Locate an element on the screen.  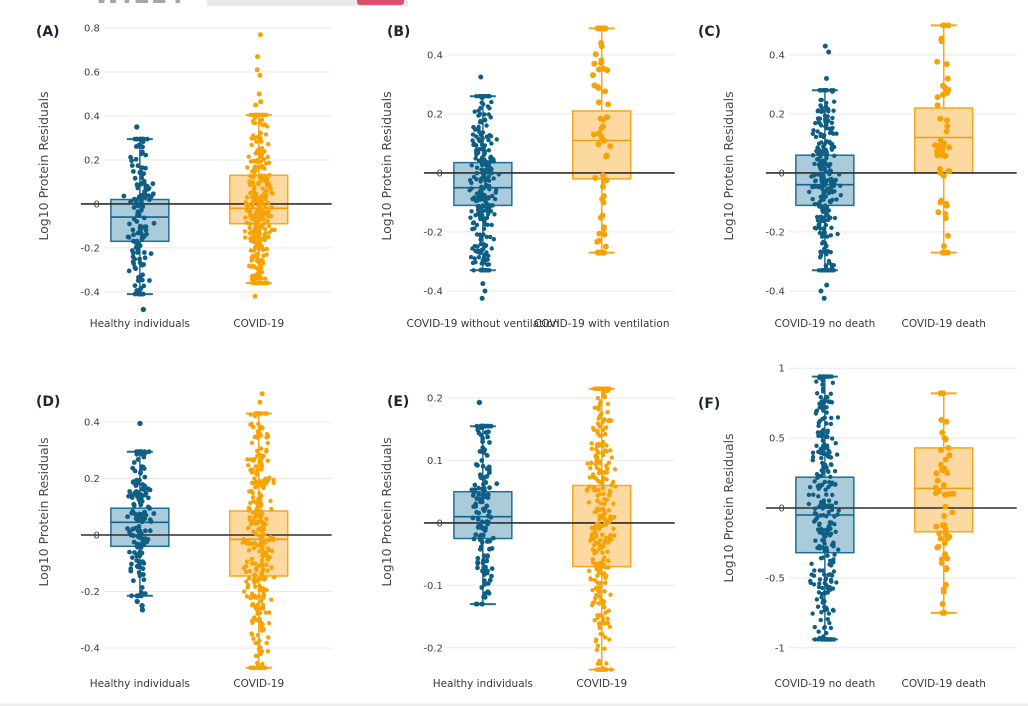
wiley-logo-text: WILEY is located at coordinates (152, 2).